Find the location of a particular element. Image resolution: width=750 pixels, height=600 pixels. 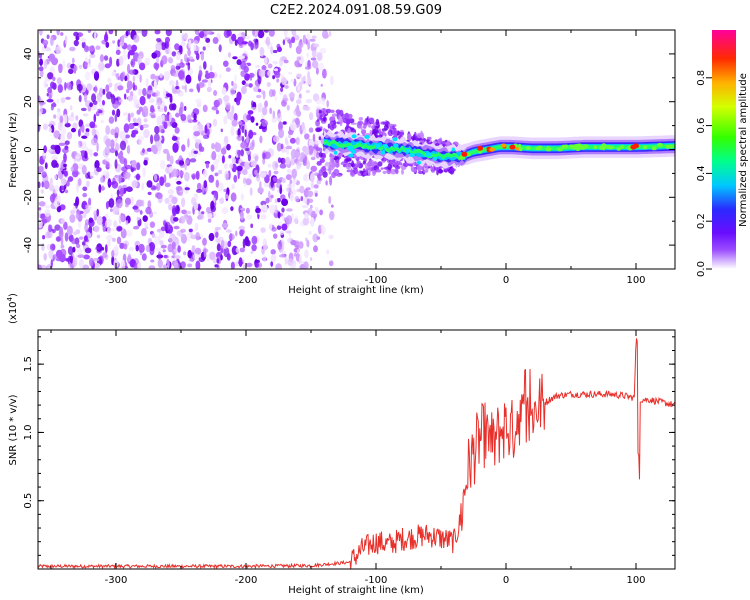

spectrogram-ytick-label: 40 is located at coordinates (28, 54).